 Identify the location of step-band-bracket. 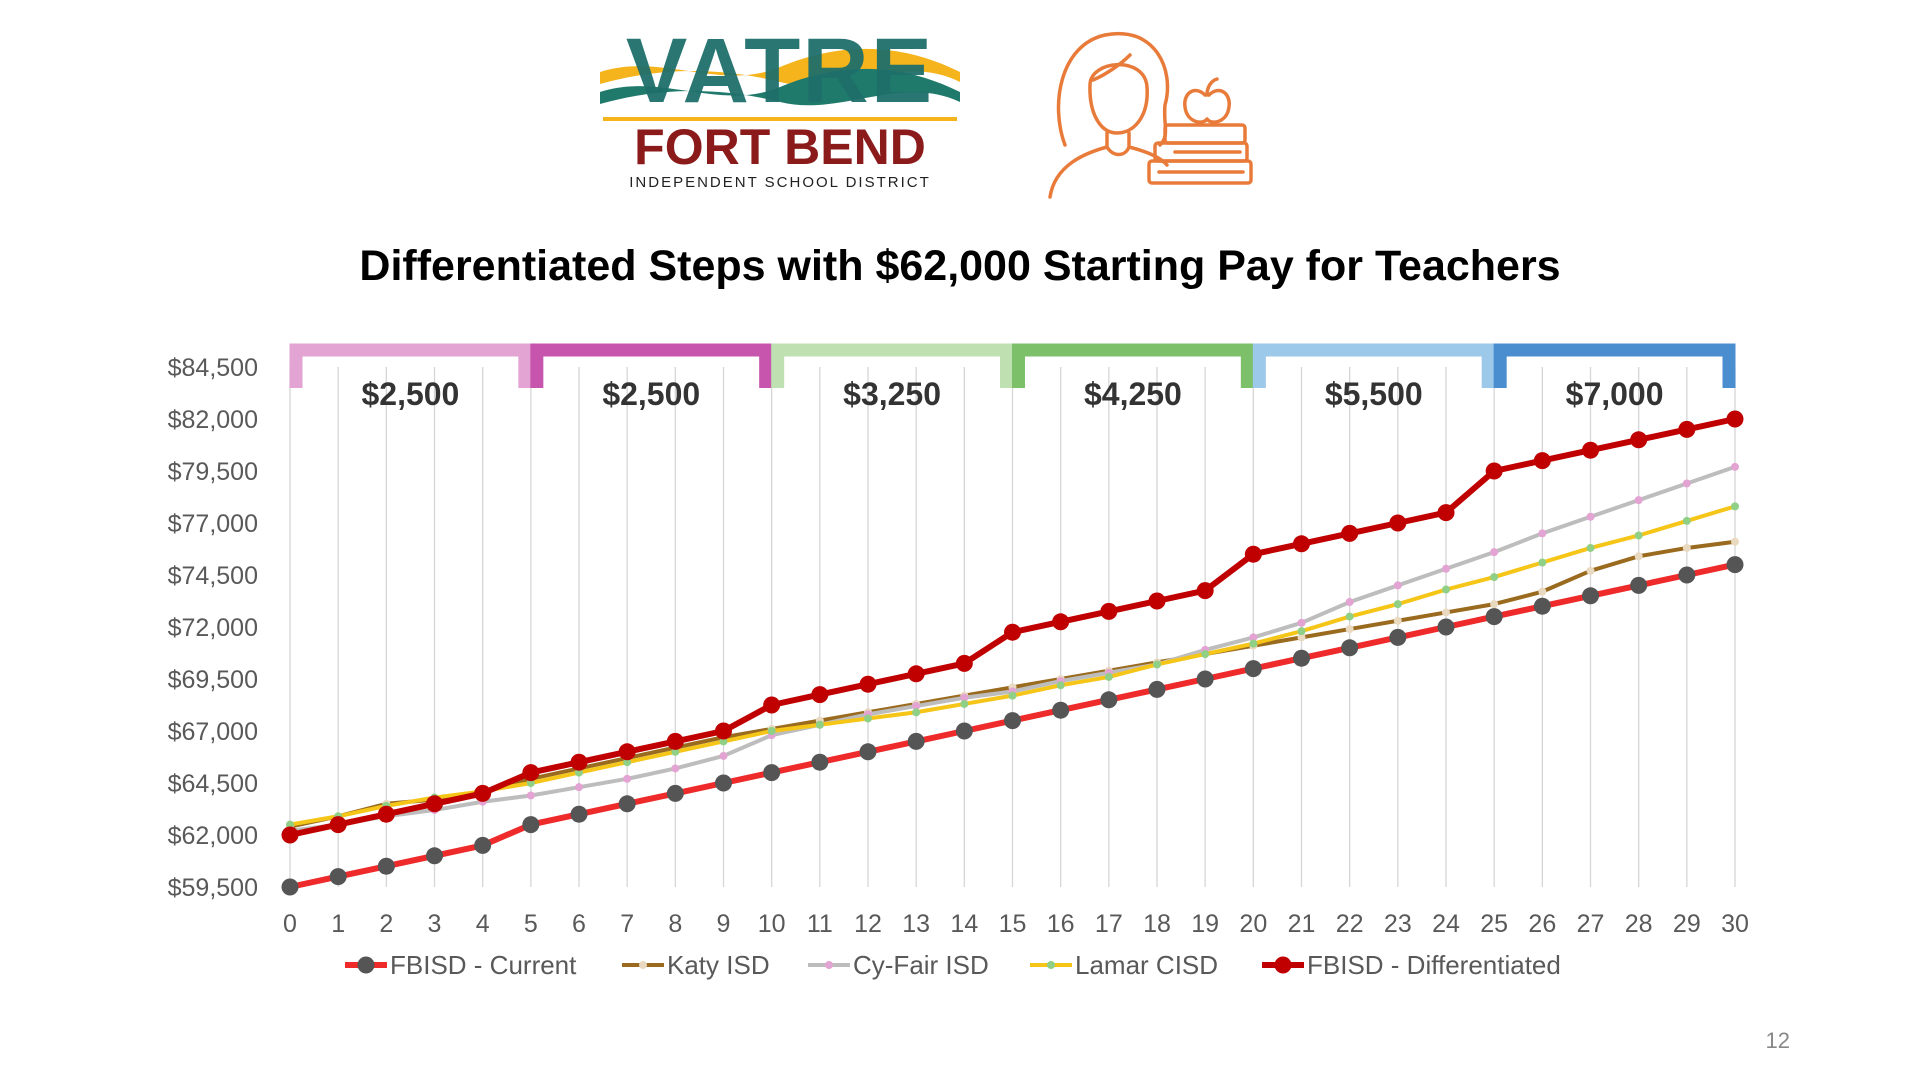
(1133, 365).